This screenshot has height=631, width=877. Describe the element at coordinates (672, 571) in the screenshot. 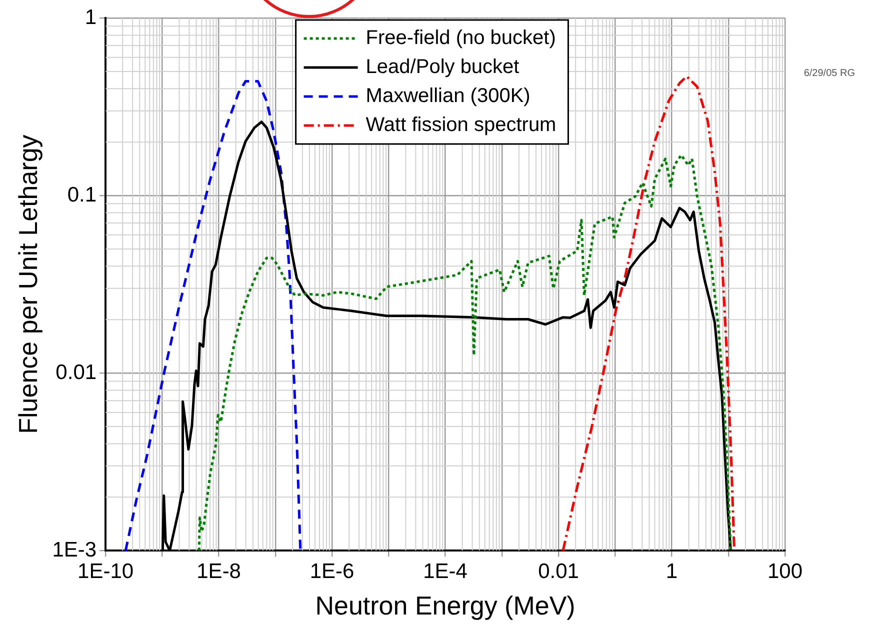

I see `x-tick-label: 1` at that location.